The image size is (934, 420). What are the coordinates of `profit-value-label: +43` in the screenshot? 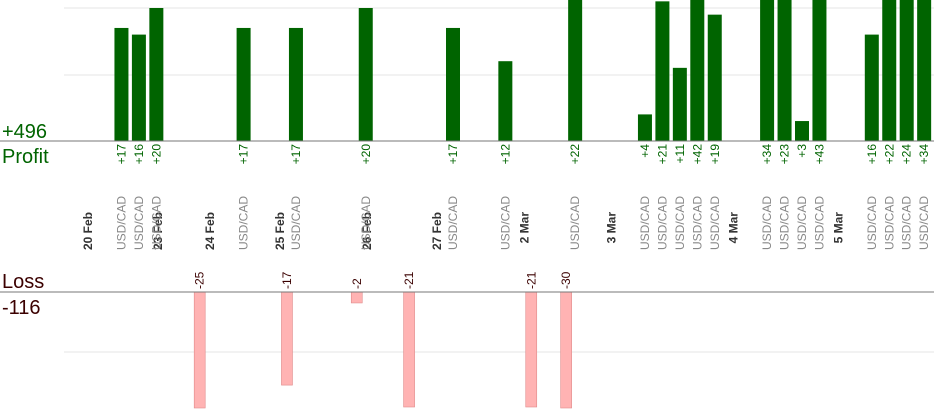 It's located at (819, 154).